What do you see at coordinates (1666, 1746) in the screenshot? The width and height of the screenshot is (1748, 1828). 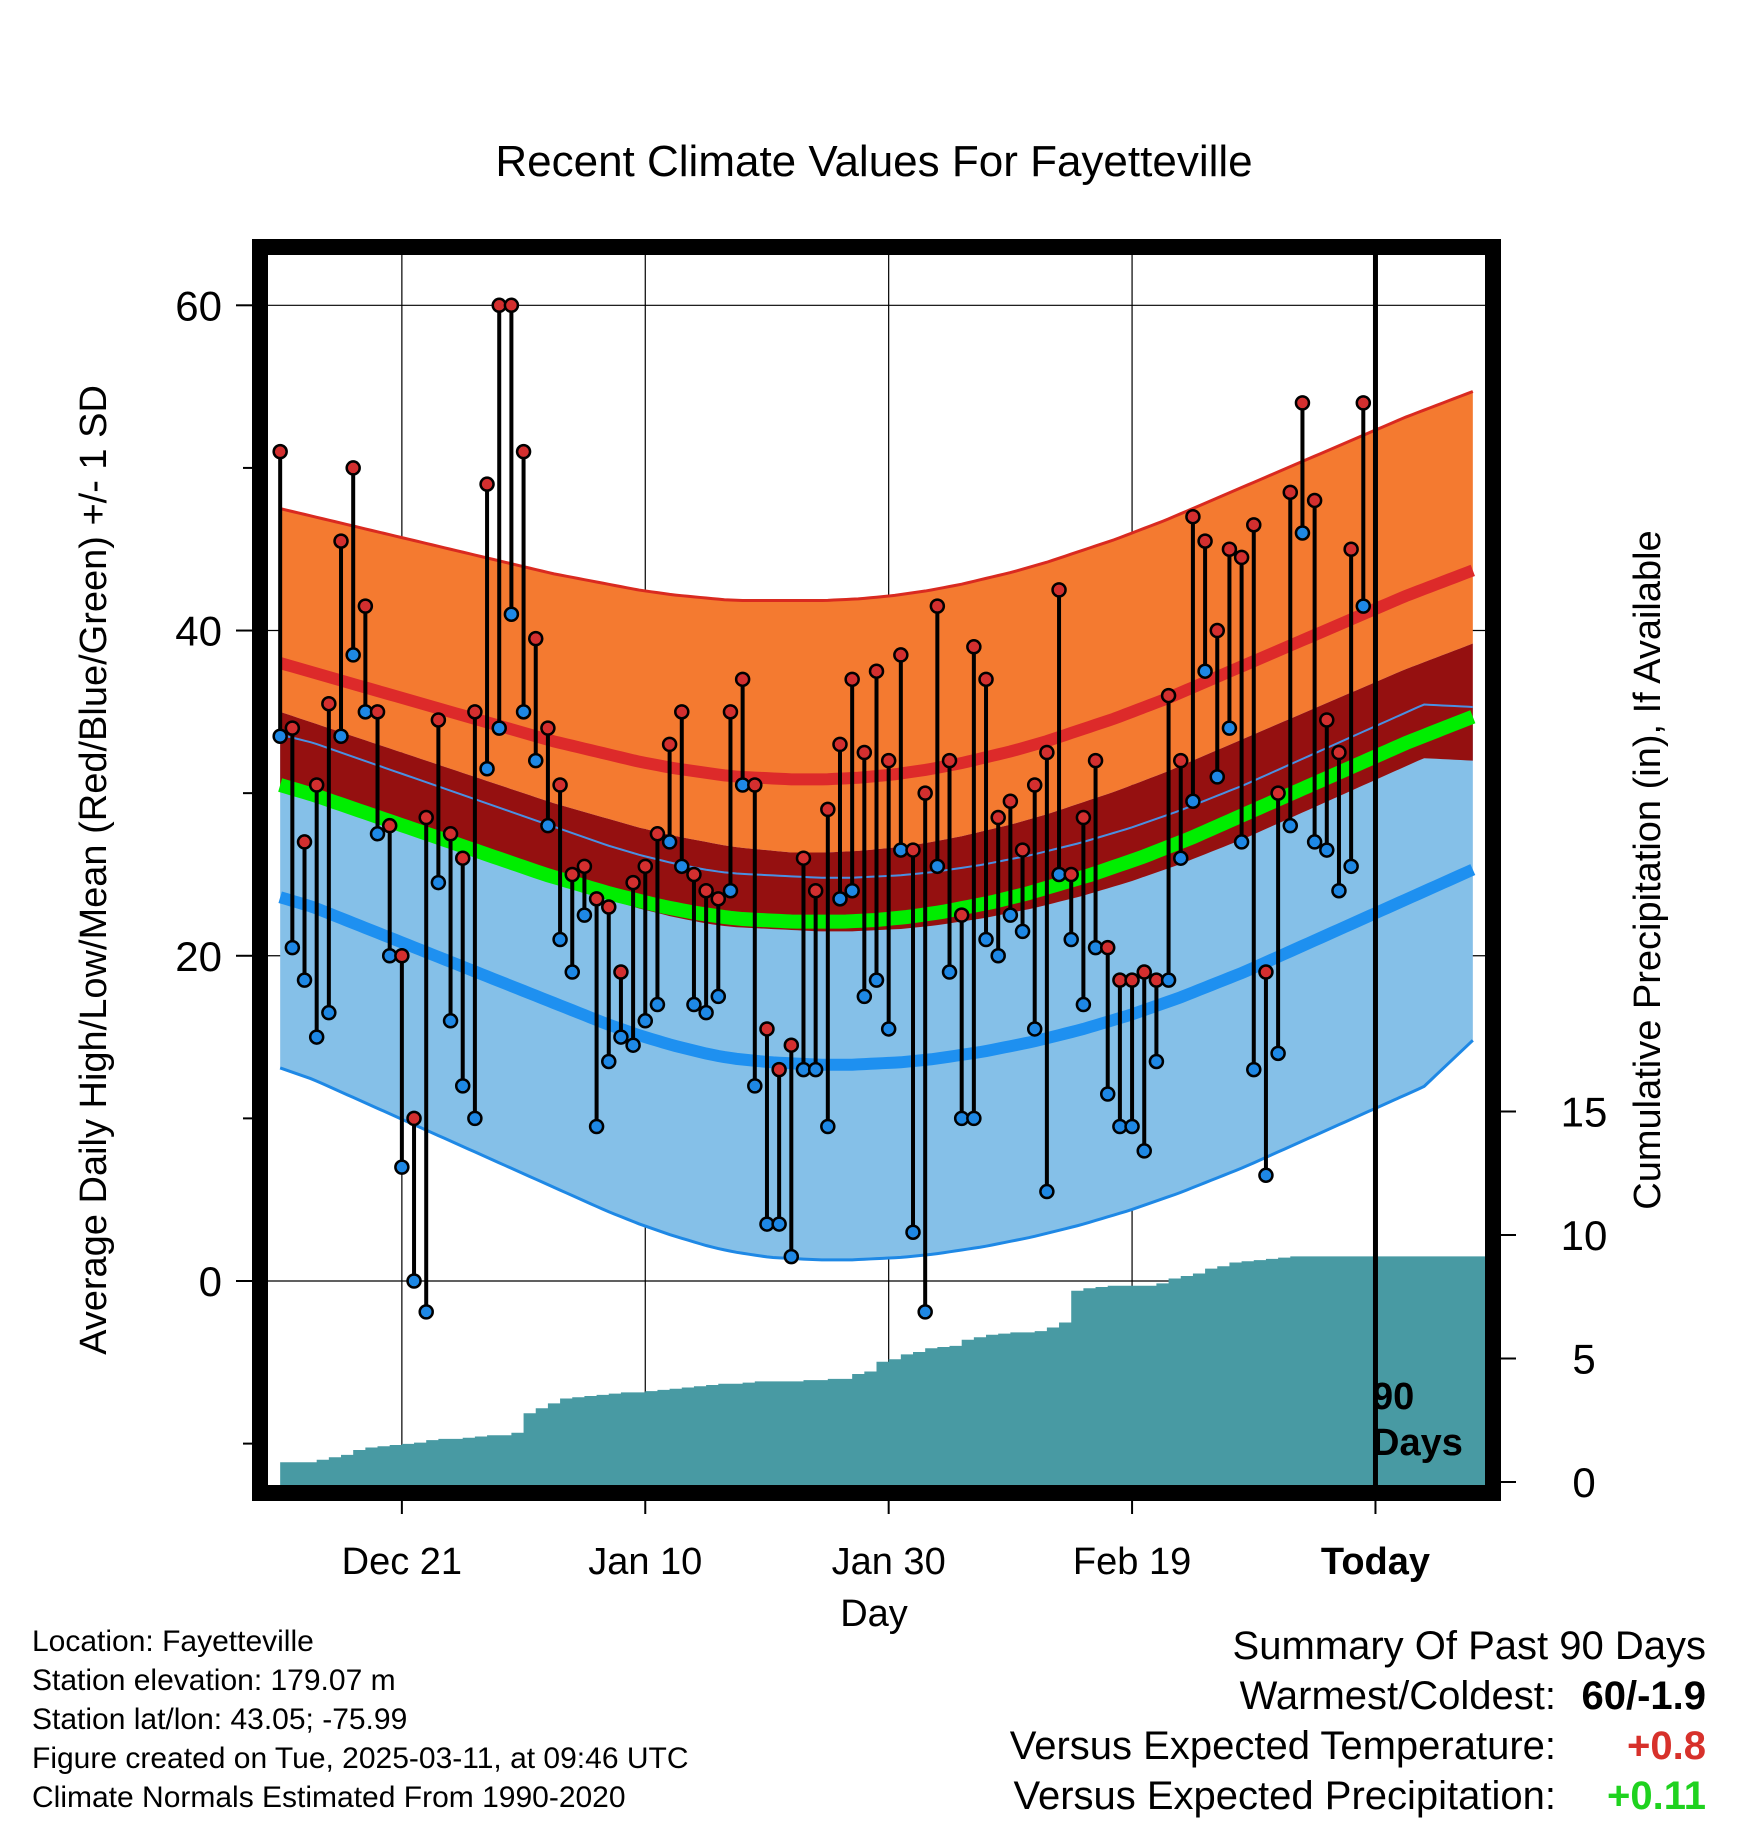 I see `temp-value: +0.8` at bounding box center [1666, 1746].